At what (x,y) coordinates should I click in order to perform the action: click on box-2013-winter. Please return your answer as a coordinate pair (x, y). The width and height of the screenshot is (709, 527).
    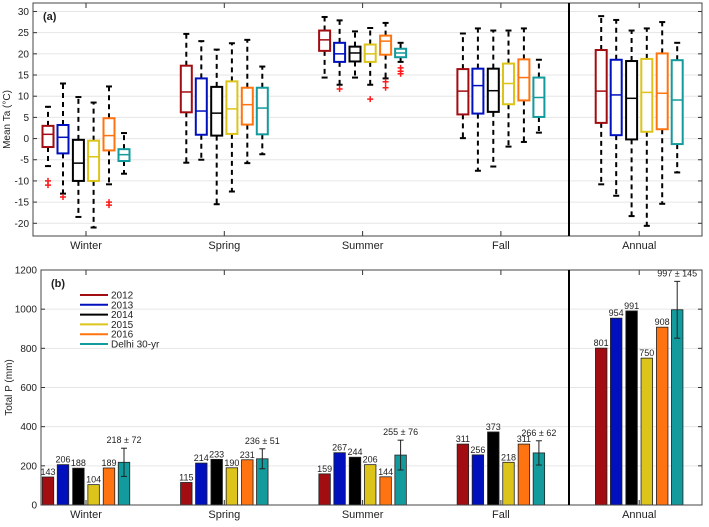
    Looking at the image, I should click on (63, 141).